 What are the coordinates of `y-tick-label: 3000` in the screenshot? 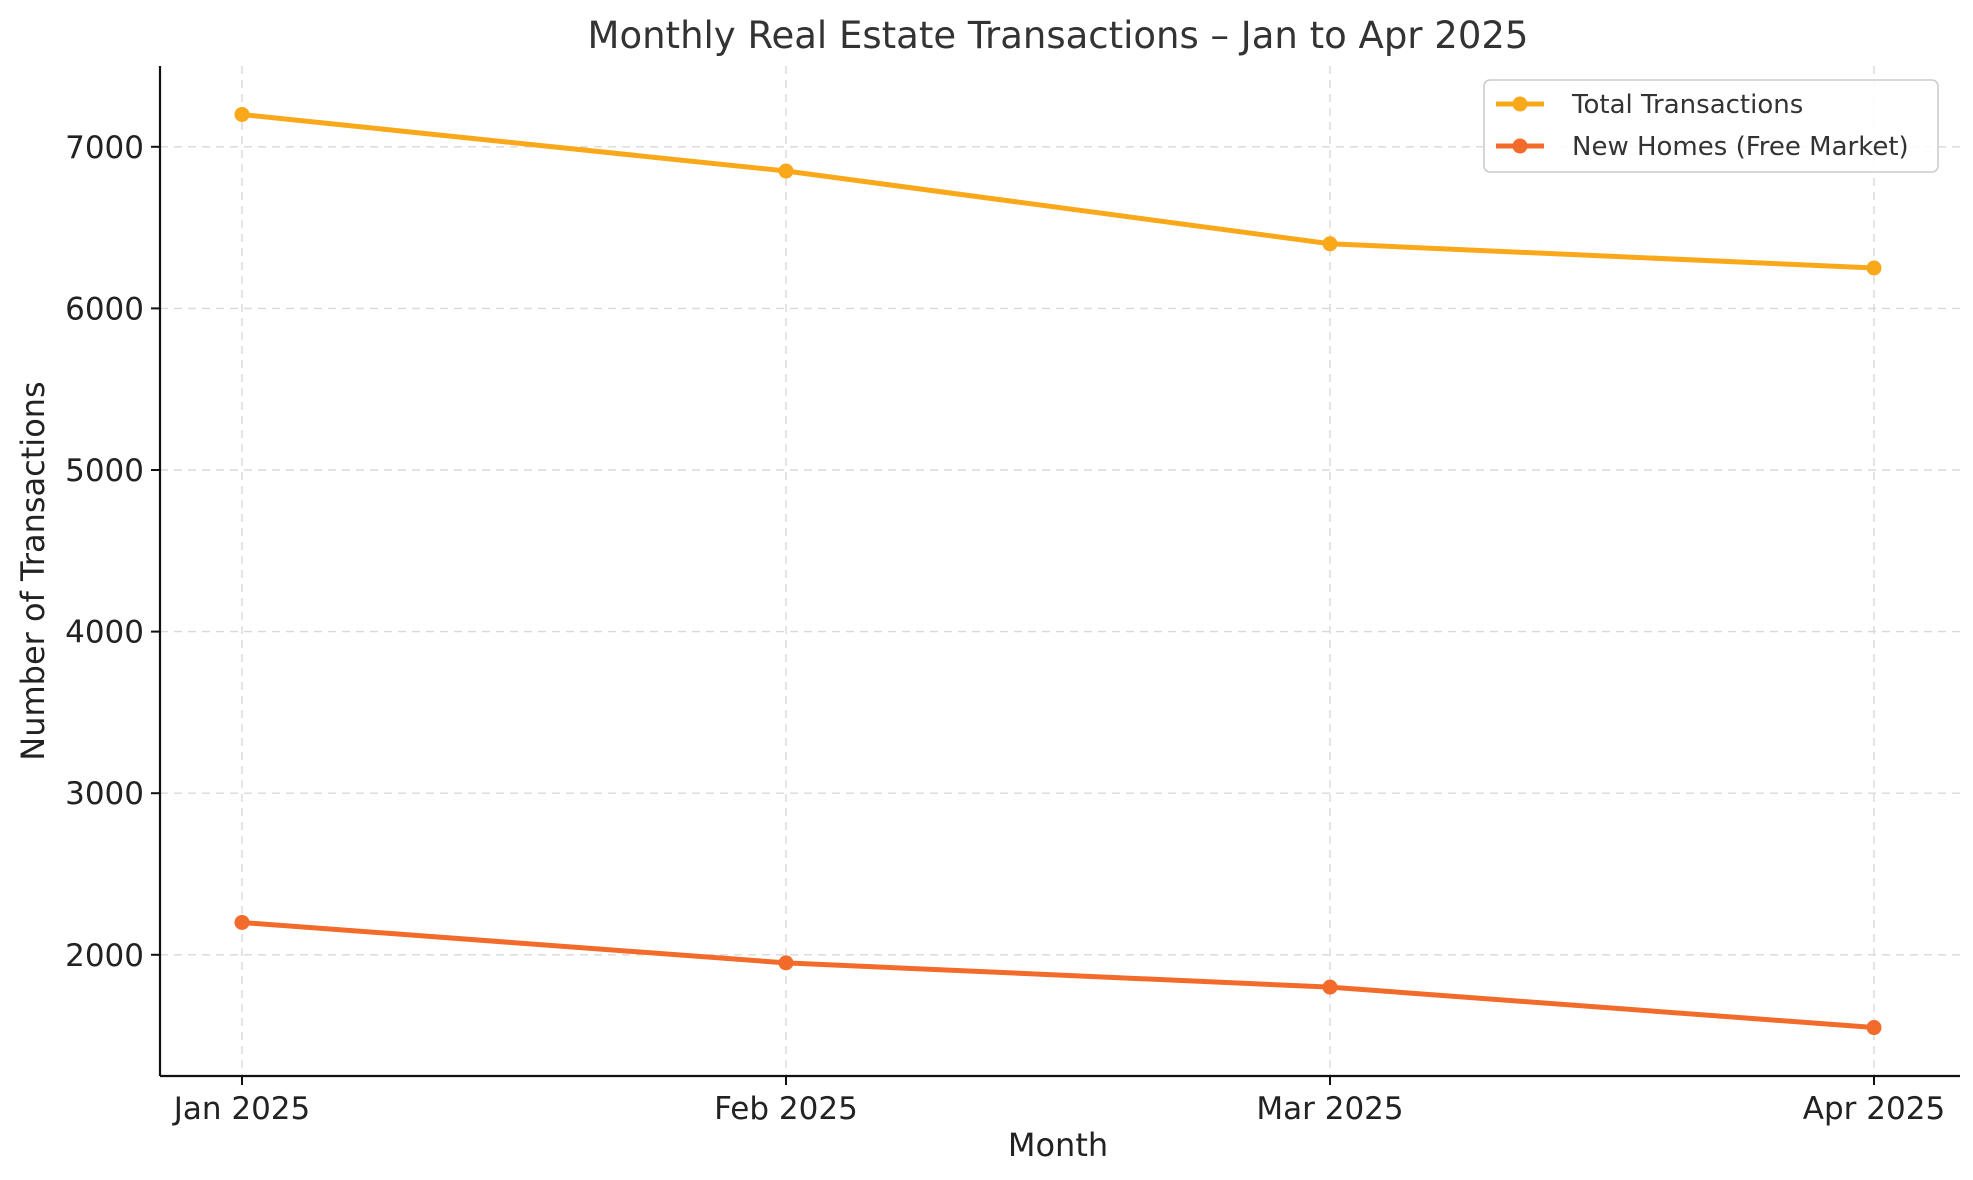 It's located at (104, 794).